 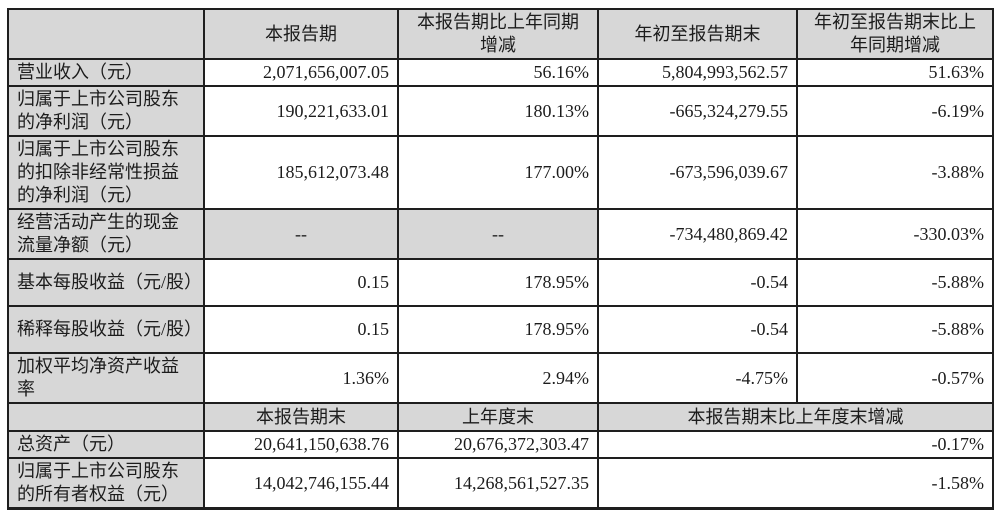 I want to click on net-profit-excl-nonrecurring-current-change: 177.00%, so click(x=498, y=172).